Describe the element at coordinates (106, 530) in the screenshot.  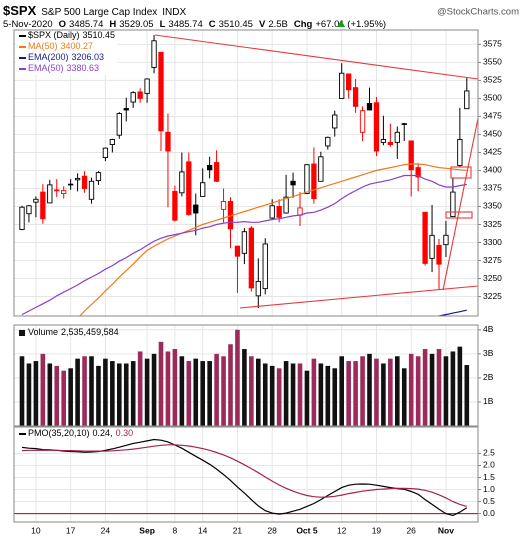
I see `x-tick-label: 24` at that location.